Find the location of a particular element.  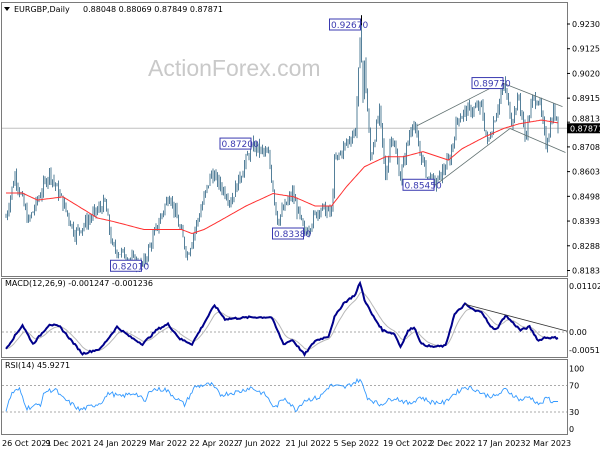

rsi-tick-label: 30 is located at coordinates (574, 412).